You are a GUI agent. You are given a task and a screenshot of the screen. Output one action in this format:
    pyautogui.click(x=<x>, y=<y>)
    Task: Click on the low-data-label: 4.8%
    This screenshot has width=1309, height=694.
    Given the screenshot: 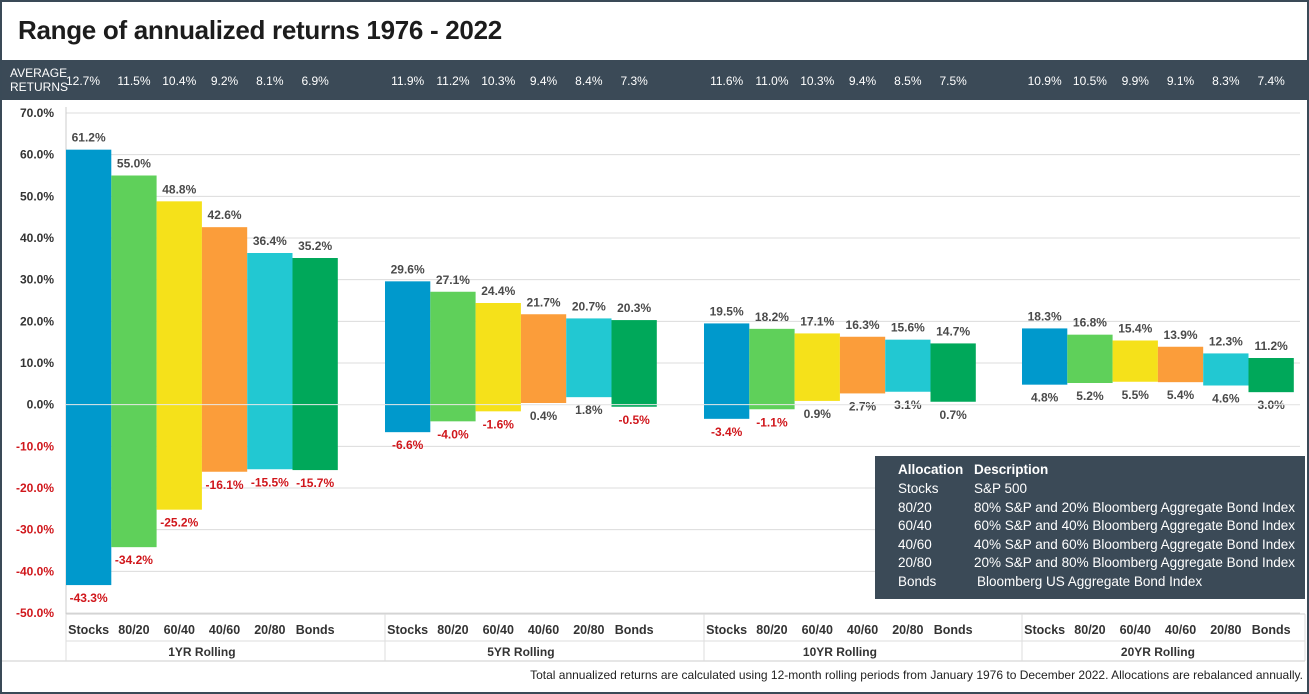 What is the action you would take?
    pyautogui.click(x=1045, y=398)
    